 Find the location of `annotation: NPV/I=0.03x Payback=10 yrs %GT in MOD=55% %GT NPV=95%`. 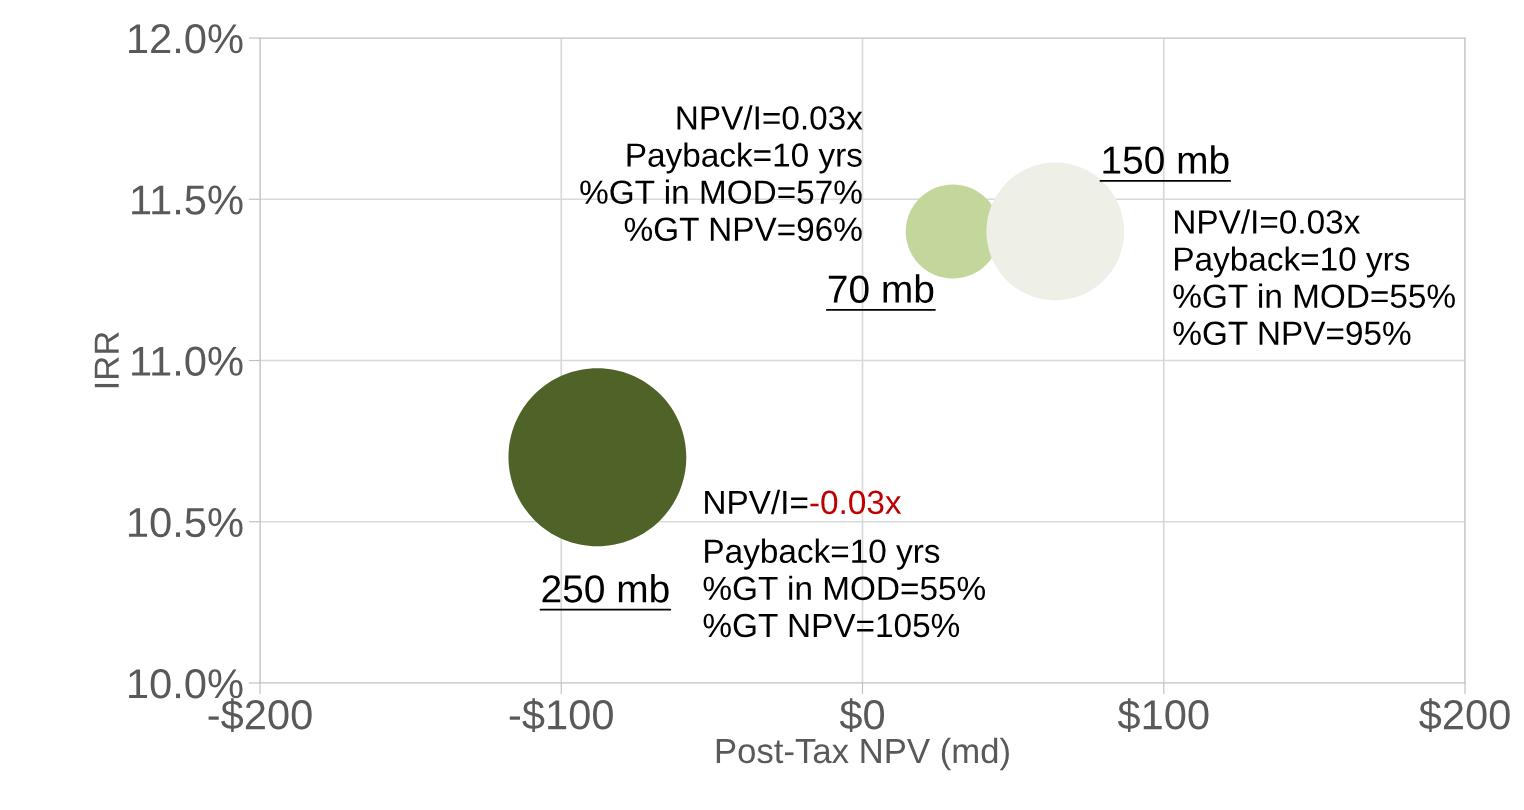

annotation: NPV/I=0.03x Payback=10 yrs %GT in MOD=55% %GT NPV=95% is located at coordinates (1314, 277).